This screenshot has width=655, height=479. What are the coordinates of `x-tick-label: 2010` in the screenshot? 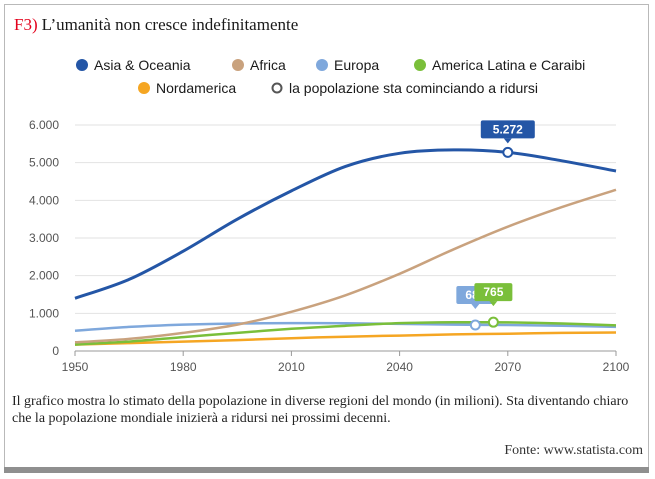 It's located at (291, 367).